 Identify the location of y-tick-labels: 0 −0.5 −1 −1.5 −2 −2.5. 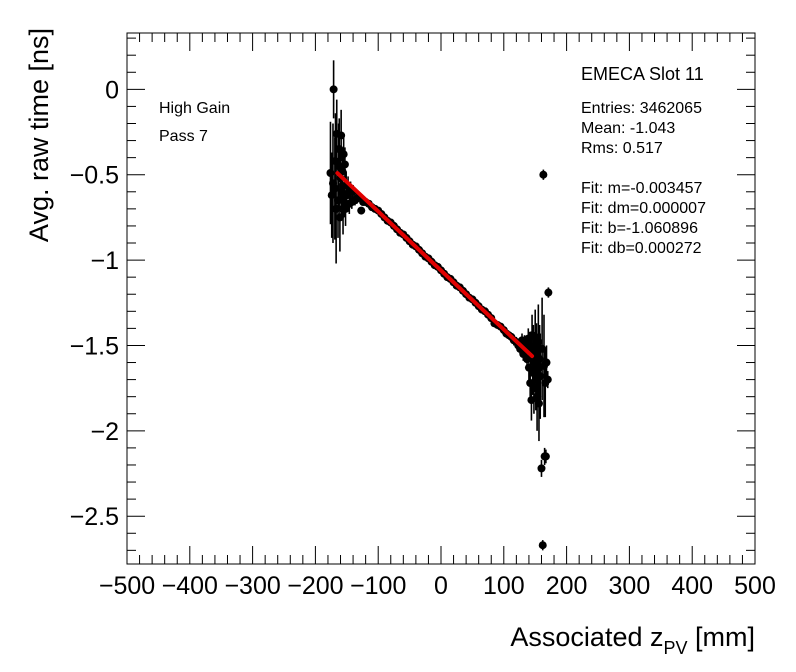
(94, 303).